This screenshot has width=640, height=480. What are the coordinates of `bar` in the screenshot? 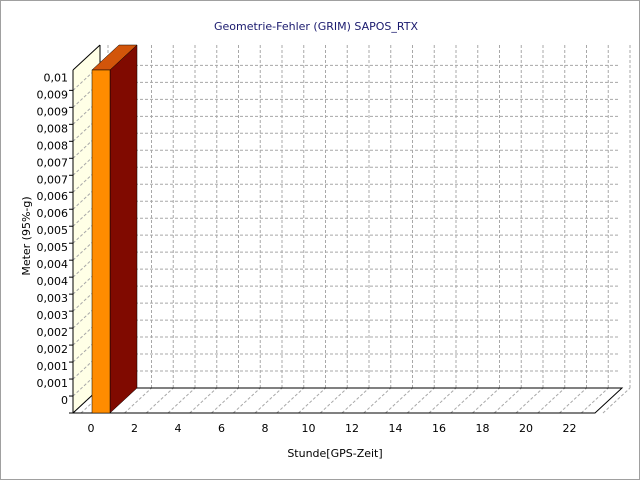 It's located at (101, 241).